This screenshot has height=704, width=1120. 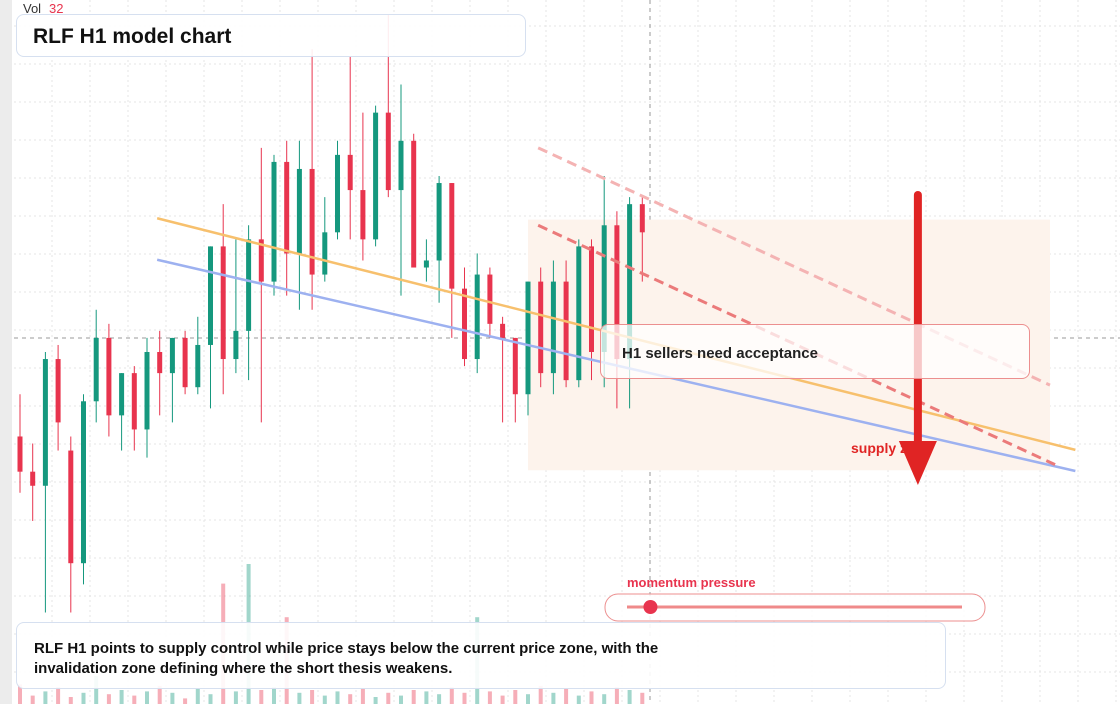 I want to click on title-box: RLF H1 model chart, so click(x=271, y=35).